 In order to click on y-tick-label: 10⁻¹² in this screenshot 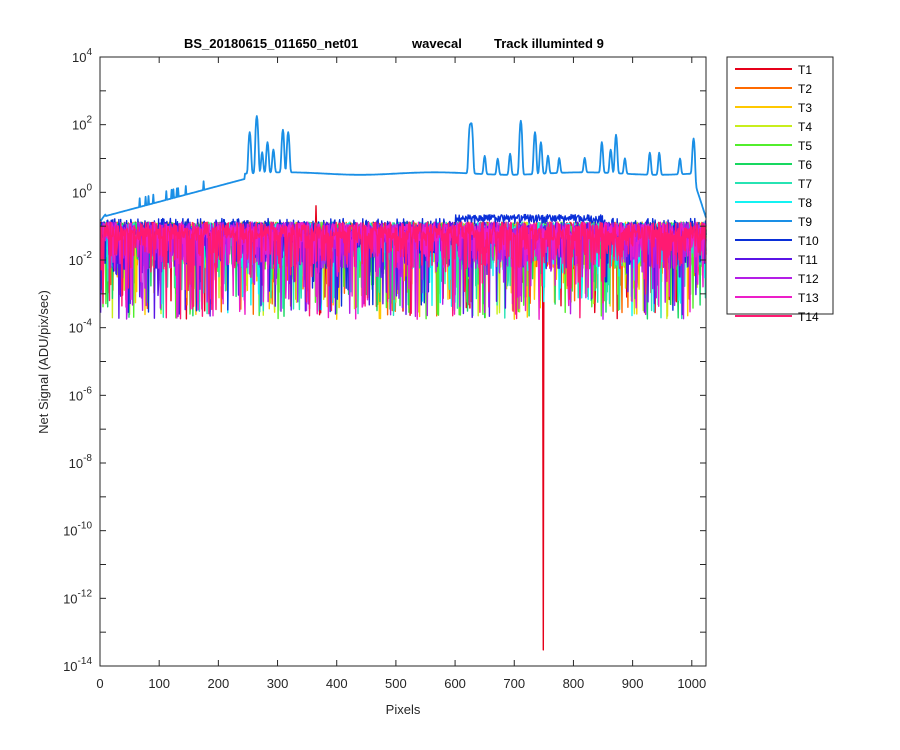, I will do `click(77, 597)`.